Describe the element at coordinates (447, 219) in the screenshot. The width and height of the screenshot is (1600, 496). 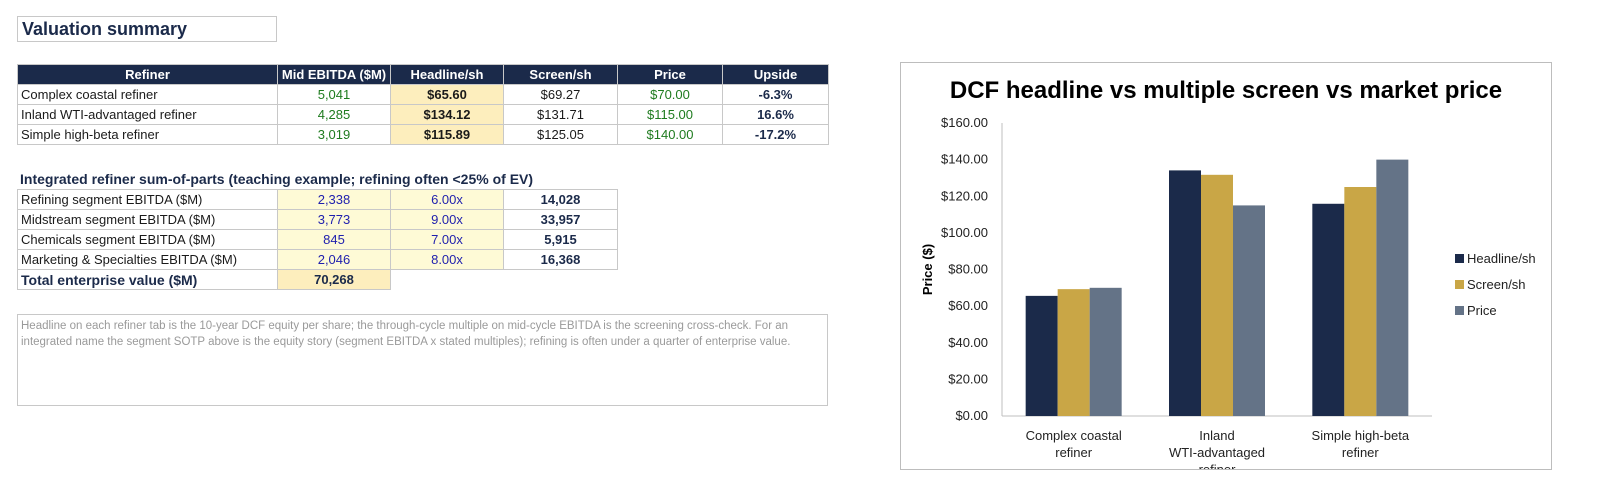
I see `segment-multiple-cell: 9.00x` at that location.